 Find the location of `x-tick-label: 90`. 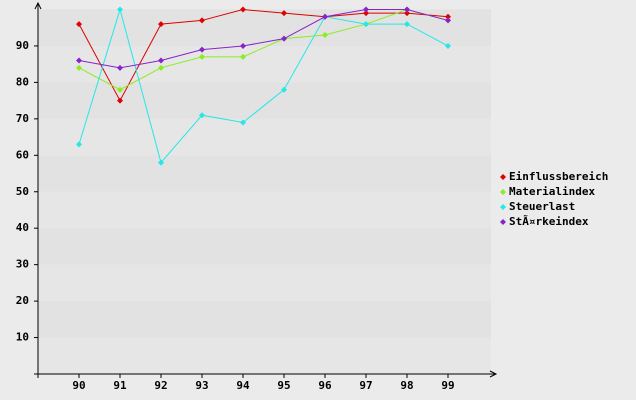

x-tick-label: 90 is located at coordinates (78, 385).